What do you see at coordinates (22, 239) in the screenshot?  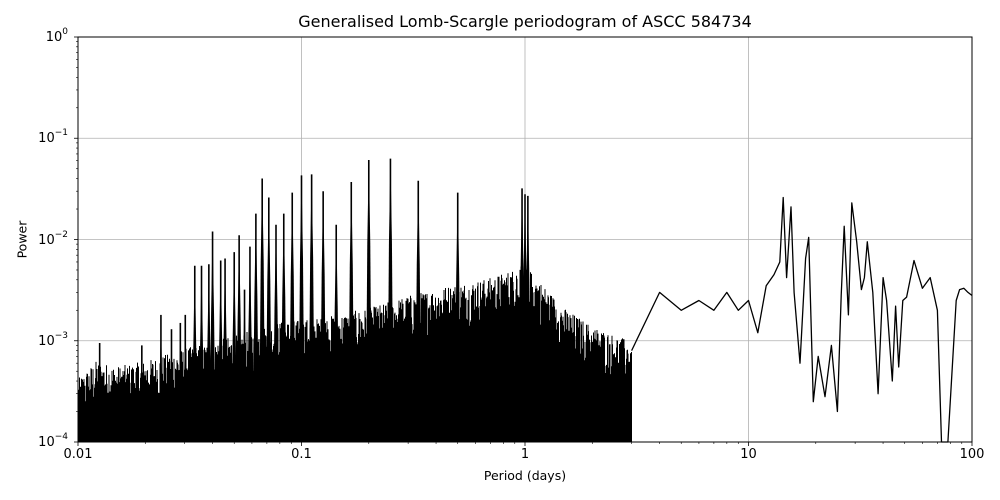 I see `y-axis-label: Power` at bounding box center [22, 239].